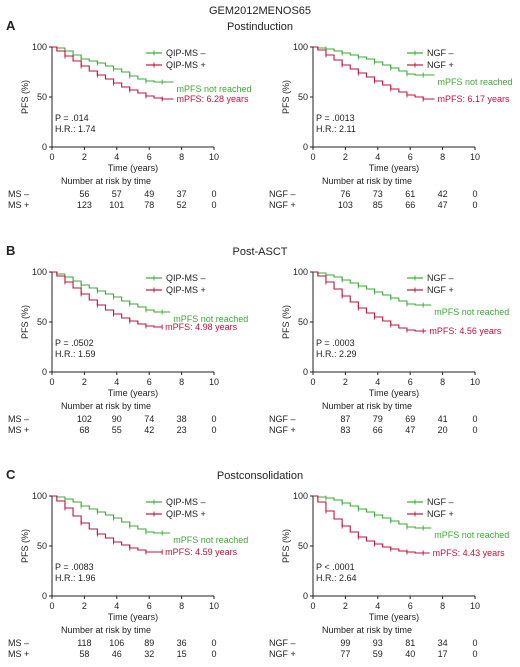 This screenshot has width=520, height=667. What do you see at coordinates (84, 194) in the screenshot?
I see `risk-value: 56` at bounding box center [84, 194].